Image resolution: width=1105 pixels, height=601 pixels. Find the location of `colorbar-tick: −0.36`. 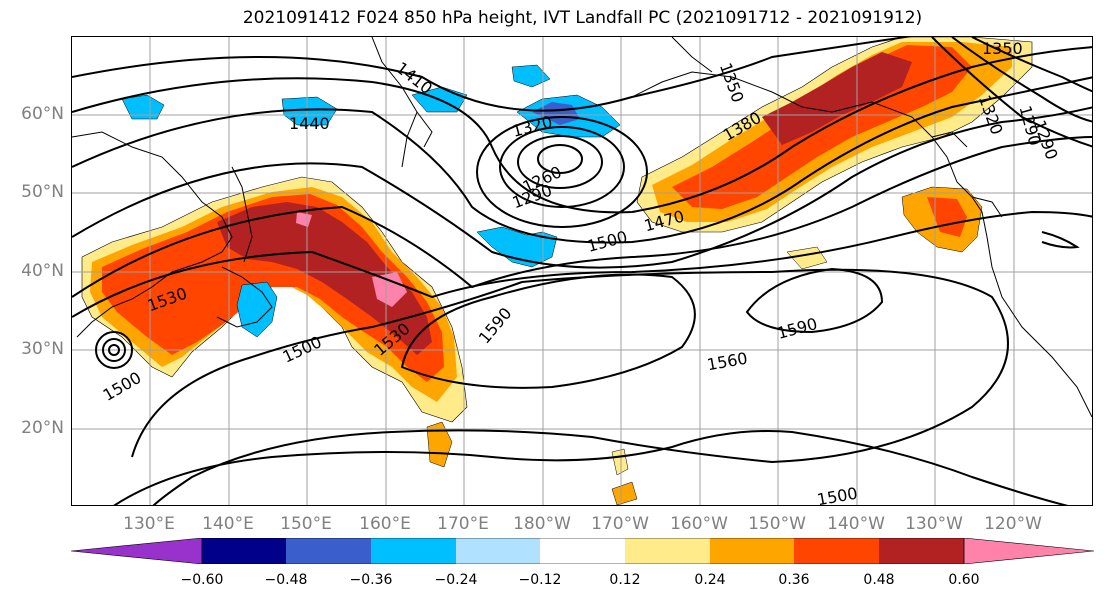

colorbar-tick: −0.36 is located at coordinates (371, 580).